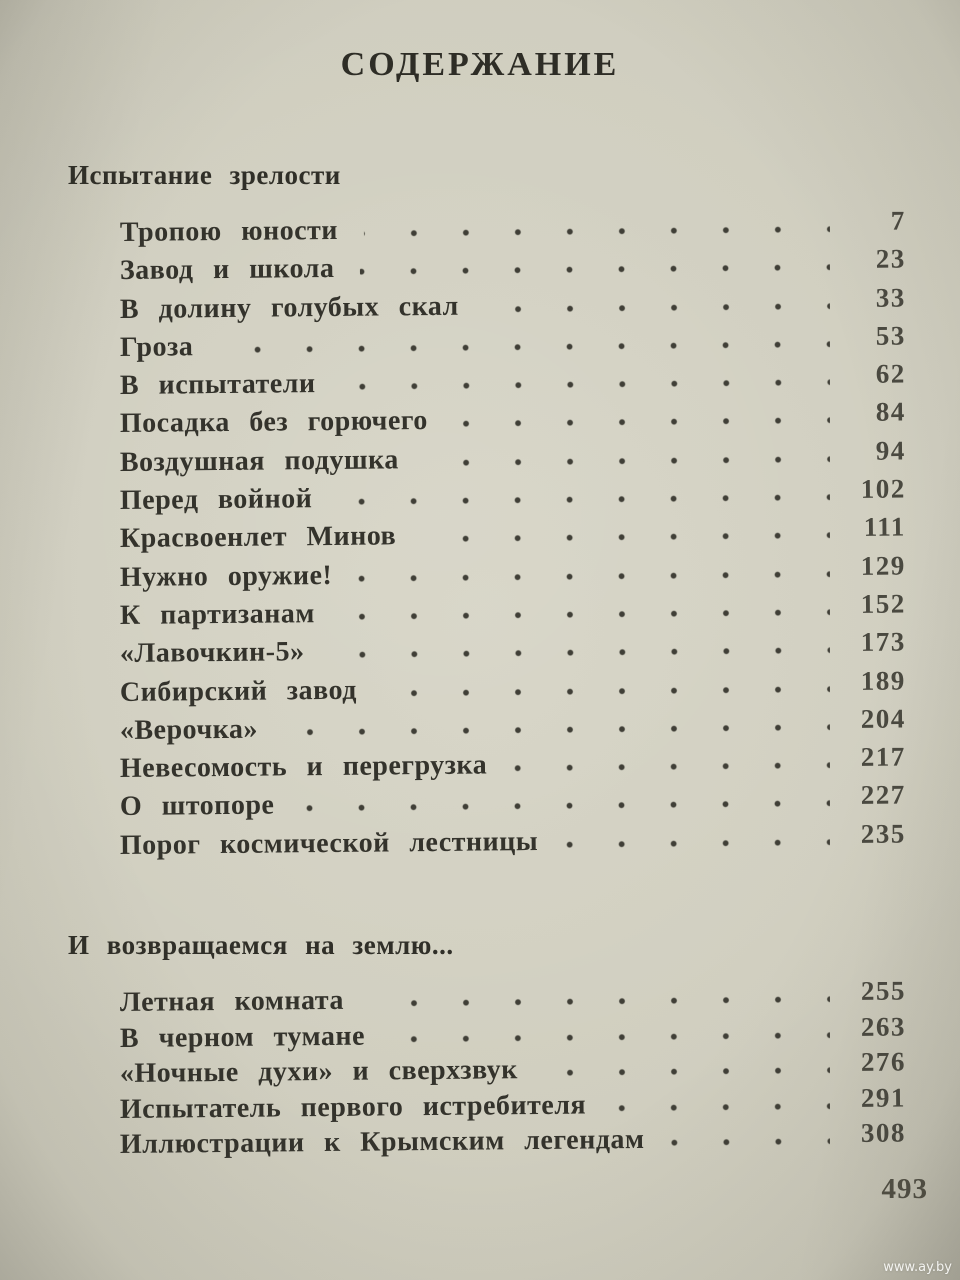 The width and height of the screenshot is (960, 1280). Describe the element at coordinates (232, 1001) in the screenshot. I see `entry-title: Летная комната` at that location.